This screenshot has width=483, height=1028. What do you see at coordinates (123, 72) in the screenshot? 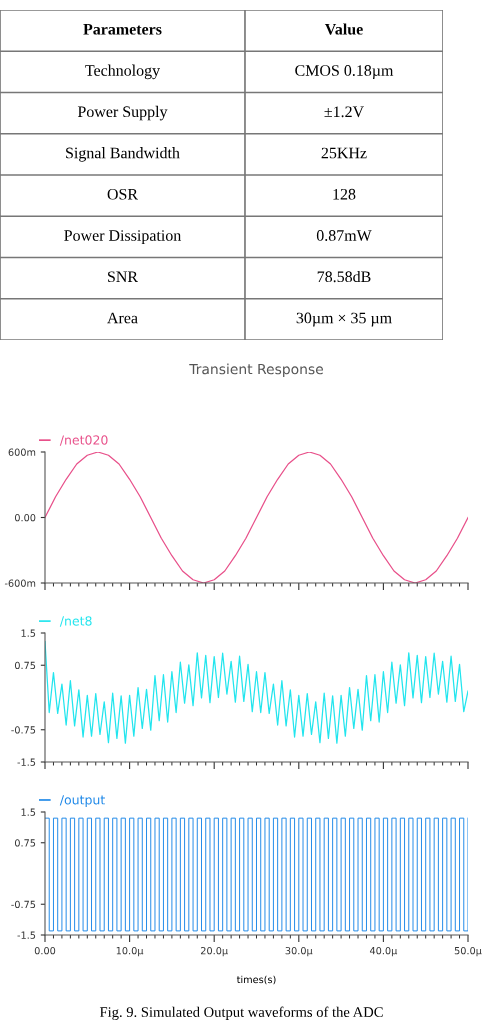
I see `text: Technology` at bounding box center [123, 72].